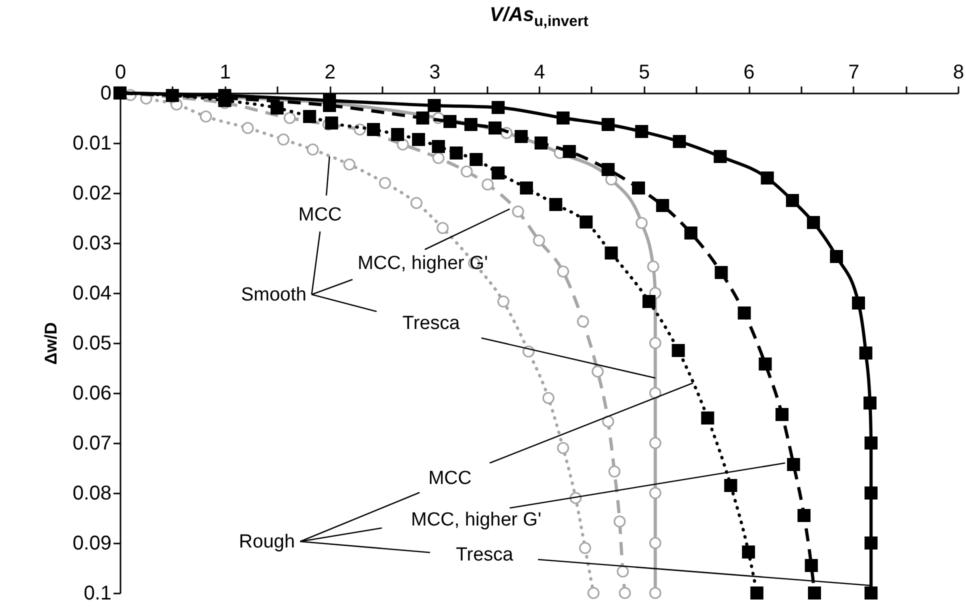  Describe the element at coordinates (98, 593) in the screenshot. I see `y-tick-label: 0.1` at that location.